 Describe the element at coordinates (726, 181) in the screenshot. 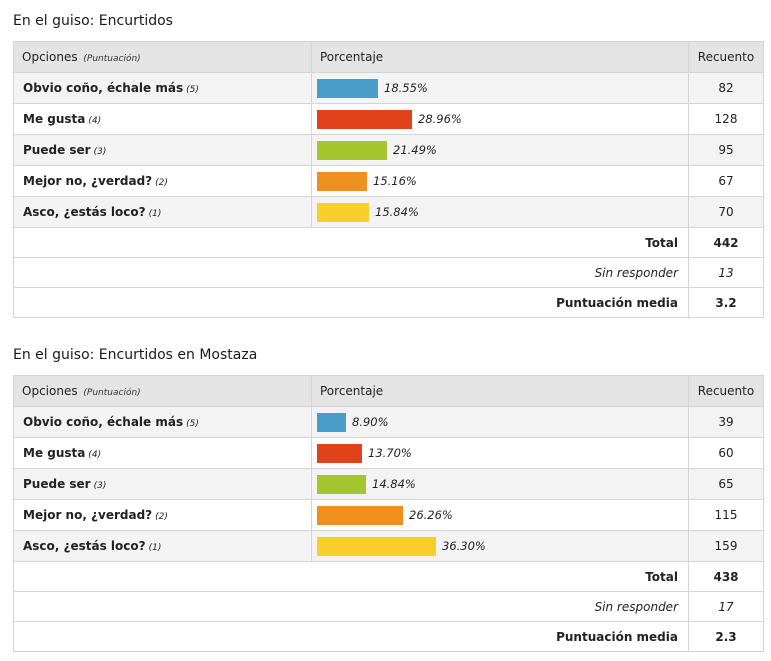

I see `count-cell: 67` at that location.